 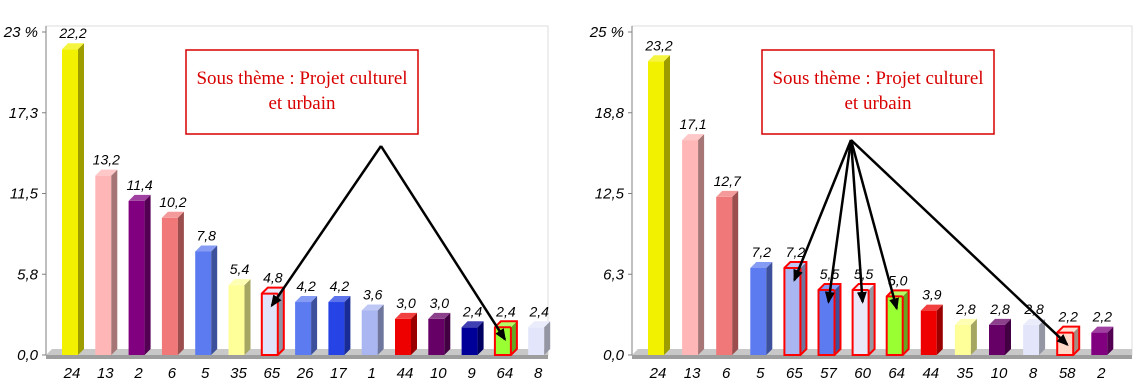 What do you see at coordinates (72, 373) in the screenshot?
I see `left-category-label: 24` at bounding box center [72, 373].